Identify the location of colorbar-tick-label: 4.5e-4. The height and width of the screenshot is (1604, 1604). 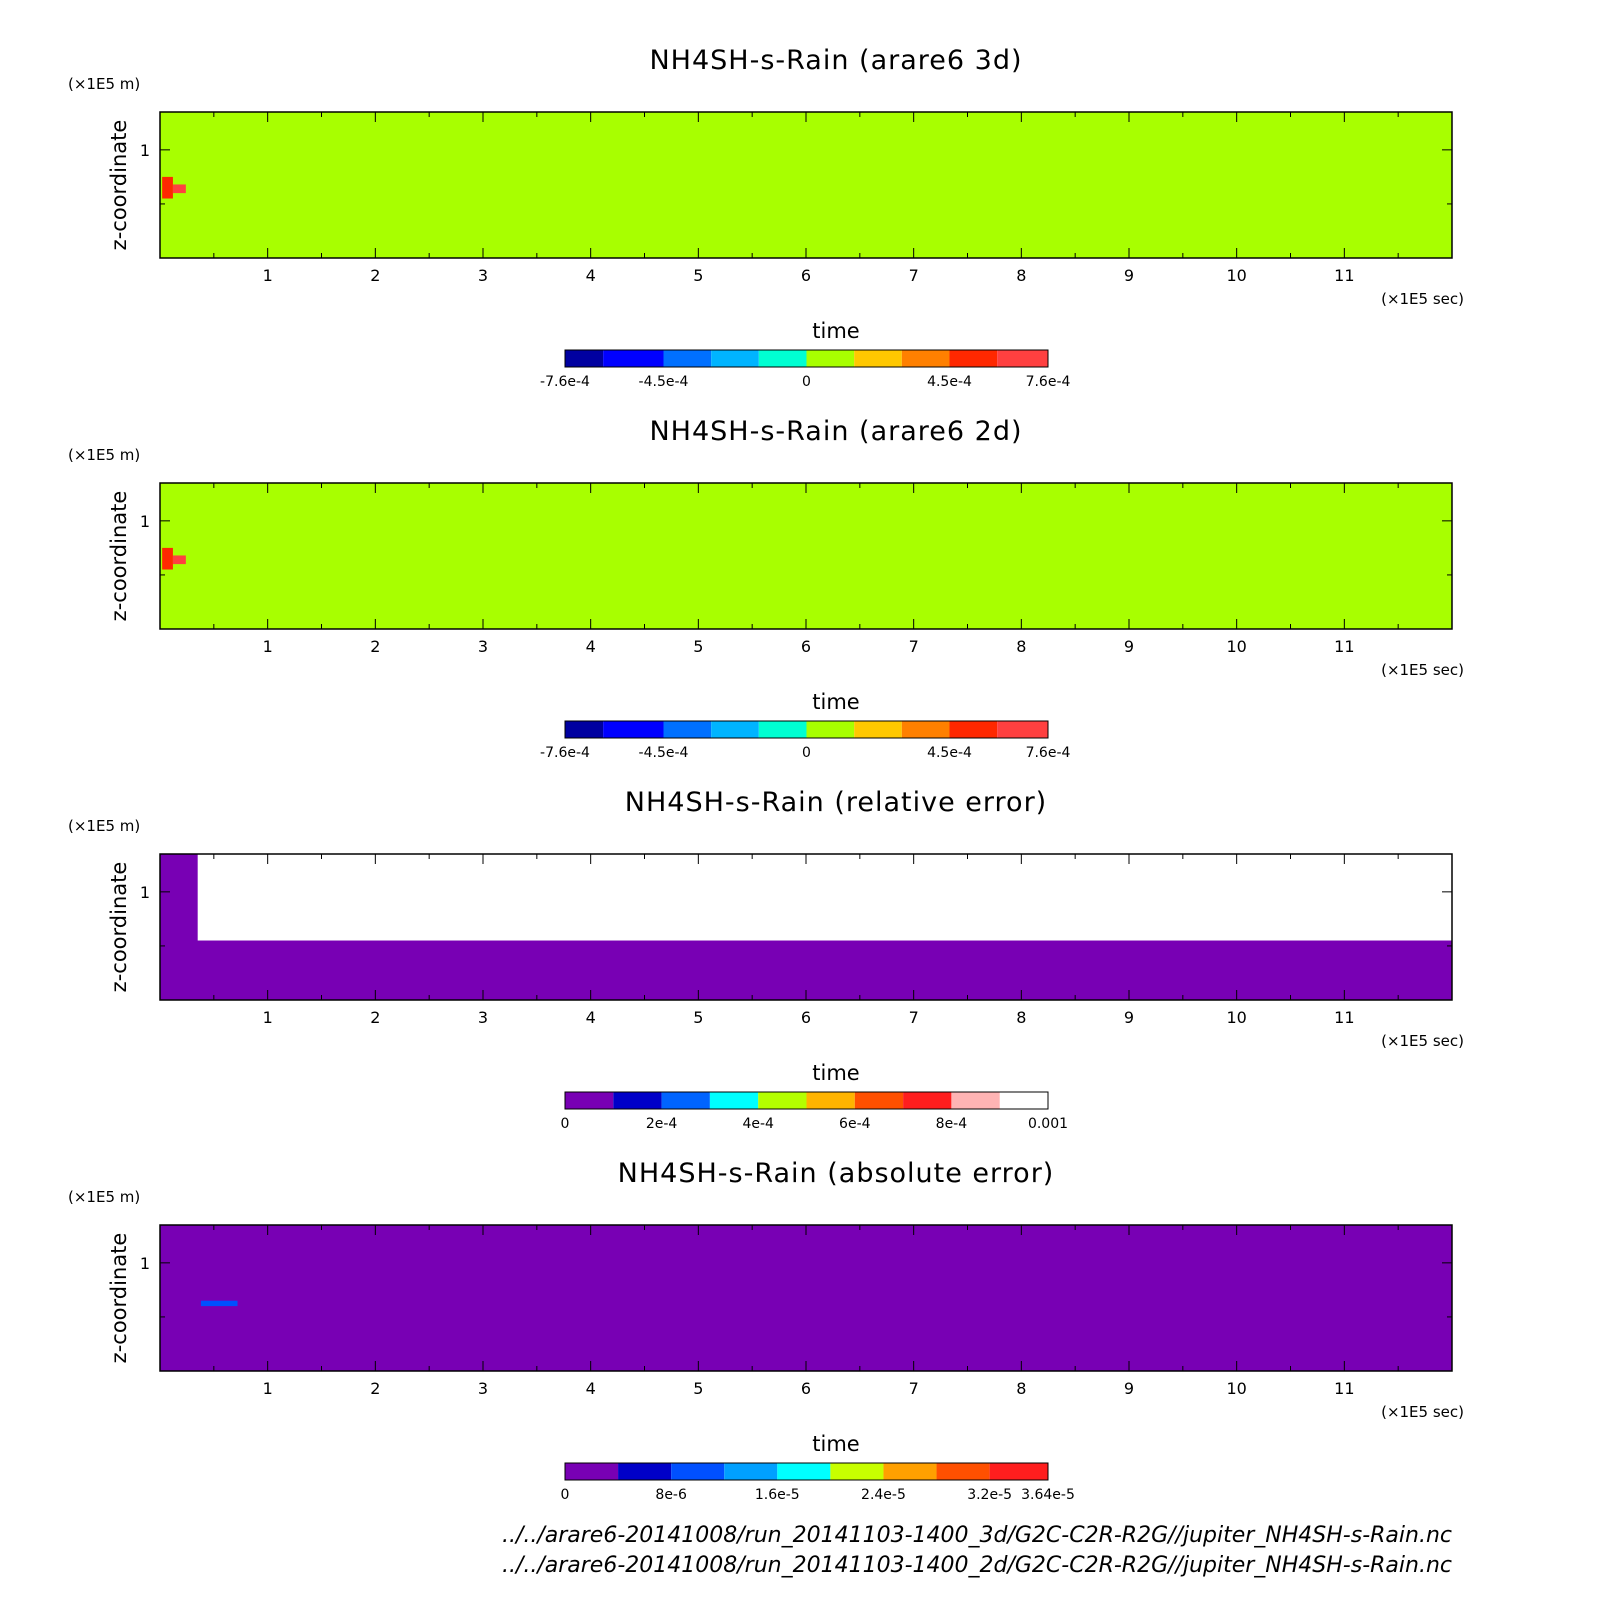
(949, 753).